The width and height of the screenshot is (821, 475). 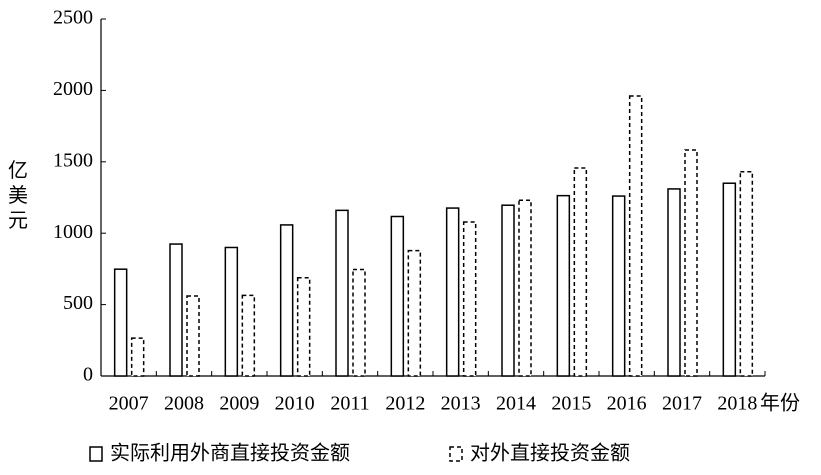 What do you see at coordinates (73, 160) in the screenshot?
I see `y-tick-label: 1500` at bounding box center [73, 160].